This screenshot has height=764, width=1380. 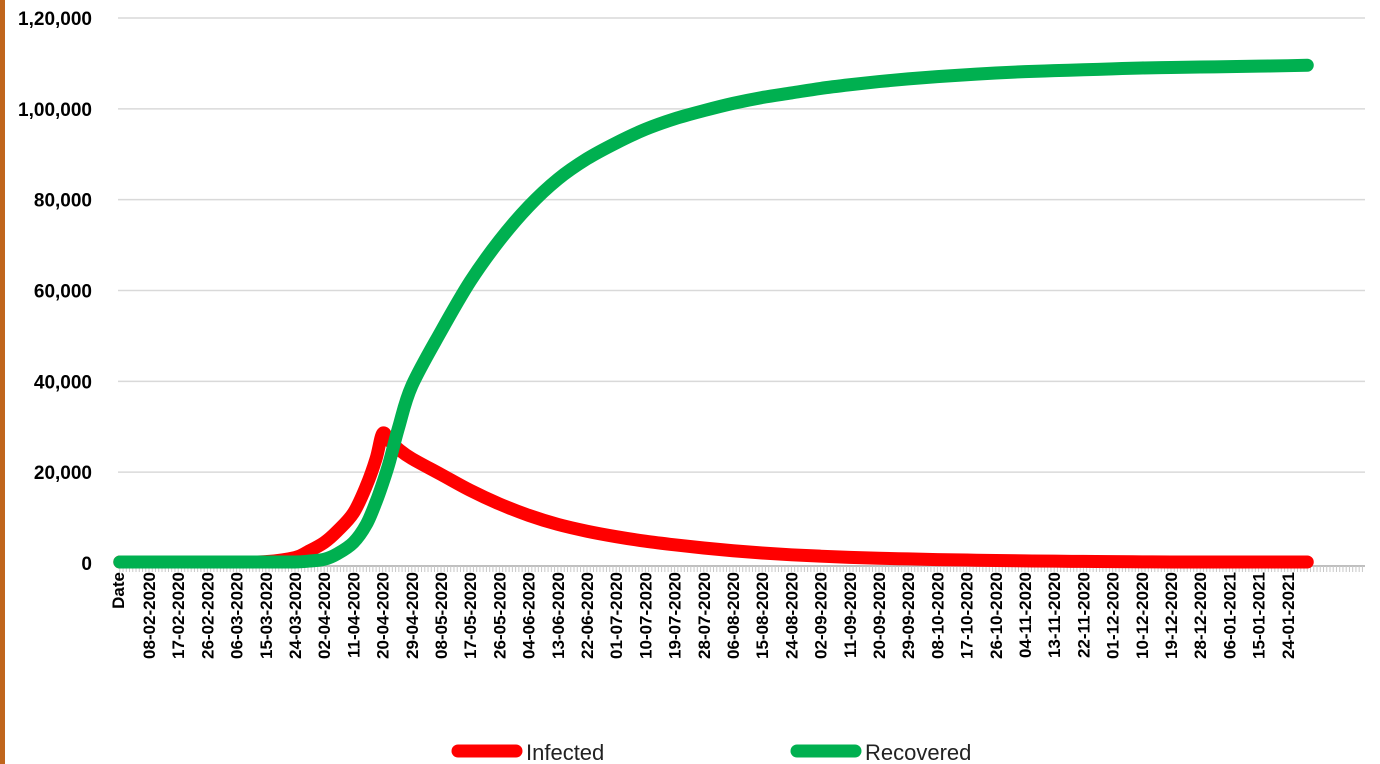 I want to click on x-tick-label: 28-12-2020, so click(x=1200, y=615).